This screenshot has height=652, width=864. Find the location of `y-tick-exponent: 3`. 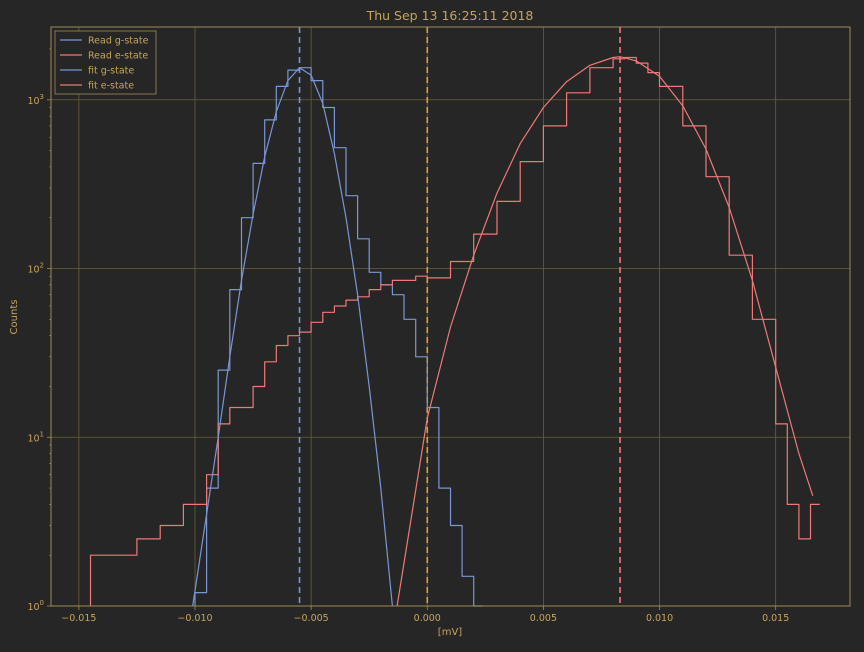

y-tick-exponent: 3 is located at coordinates (42, 97).